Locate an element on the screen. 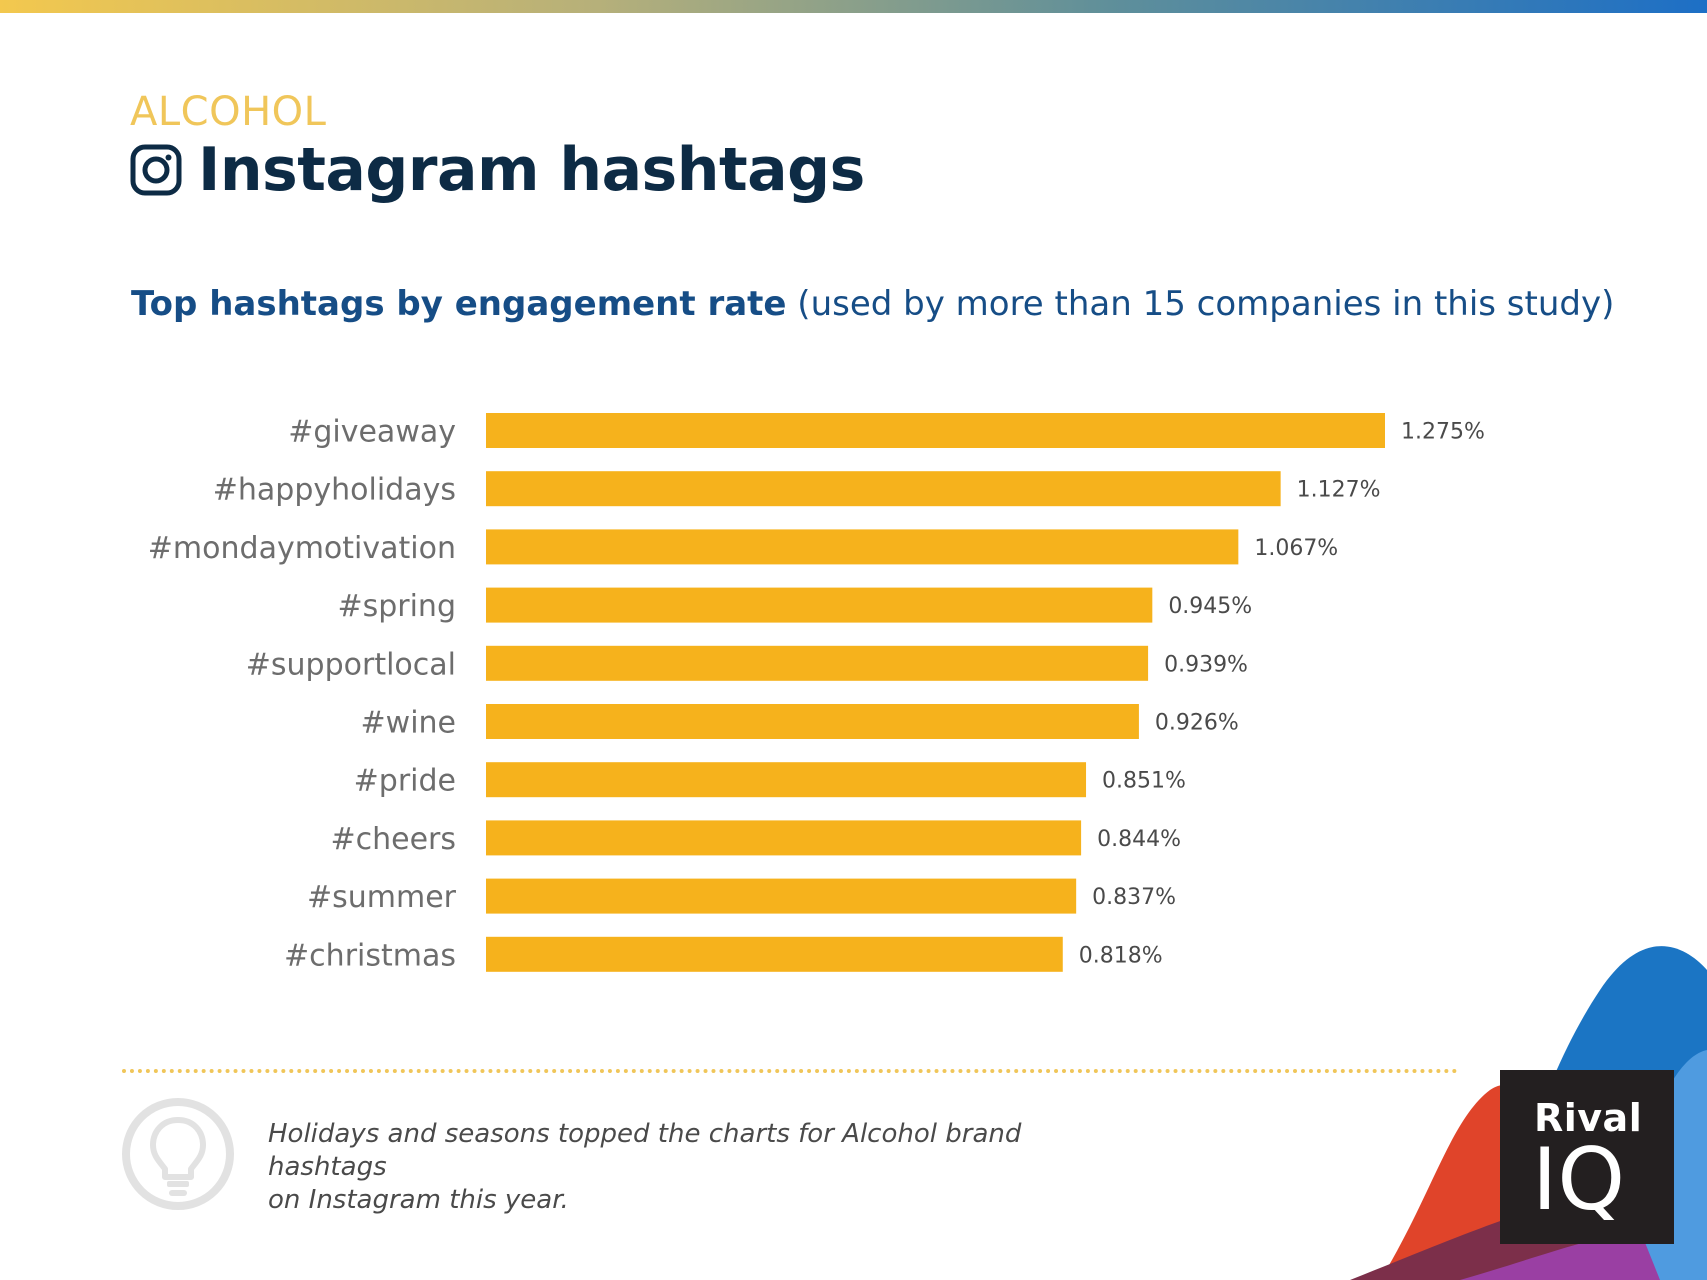 This screenshot has height=1280, width=1707. category-label-4: #supportlocal is located at coordinates (351, 664).